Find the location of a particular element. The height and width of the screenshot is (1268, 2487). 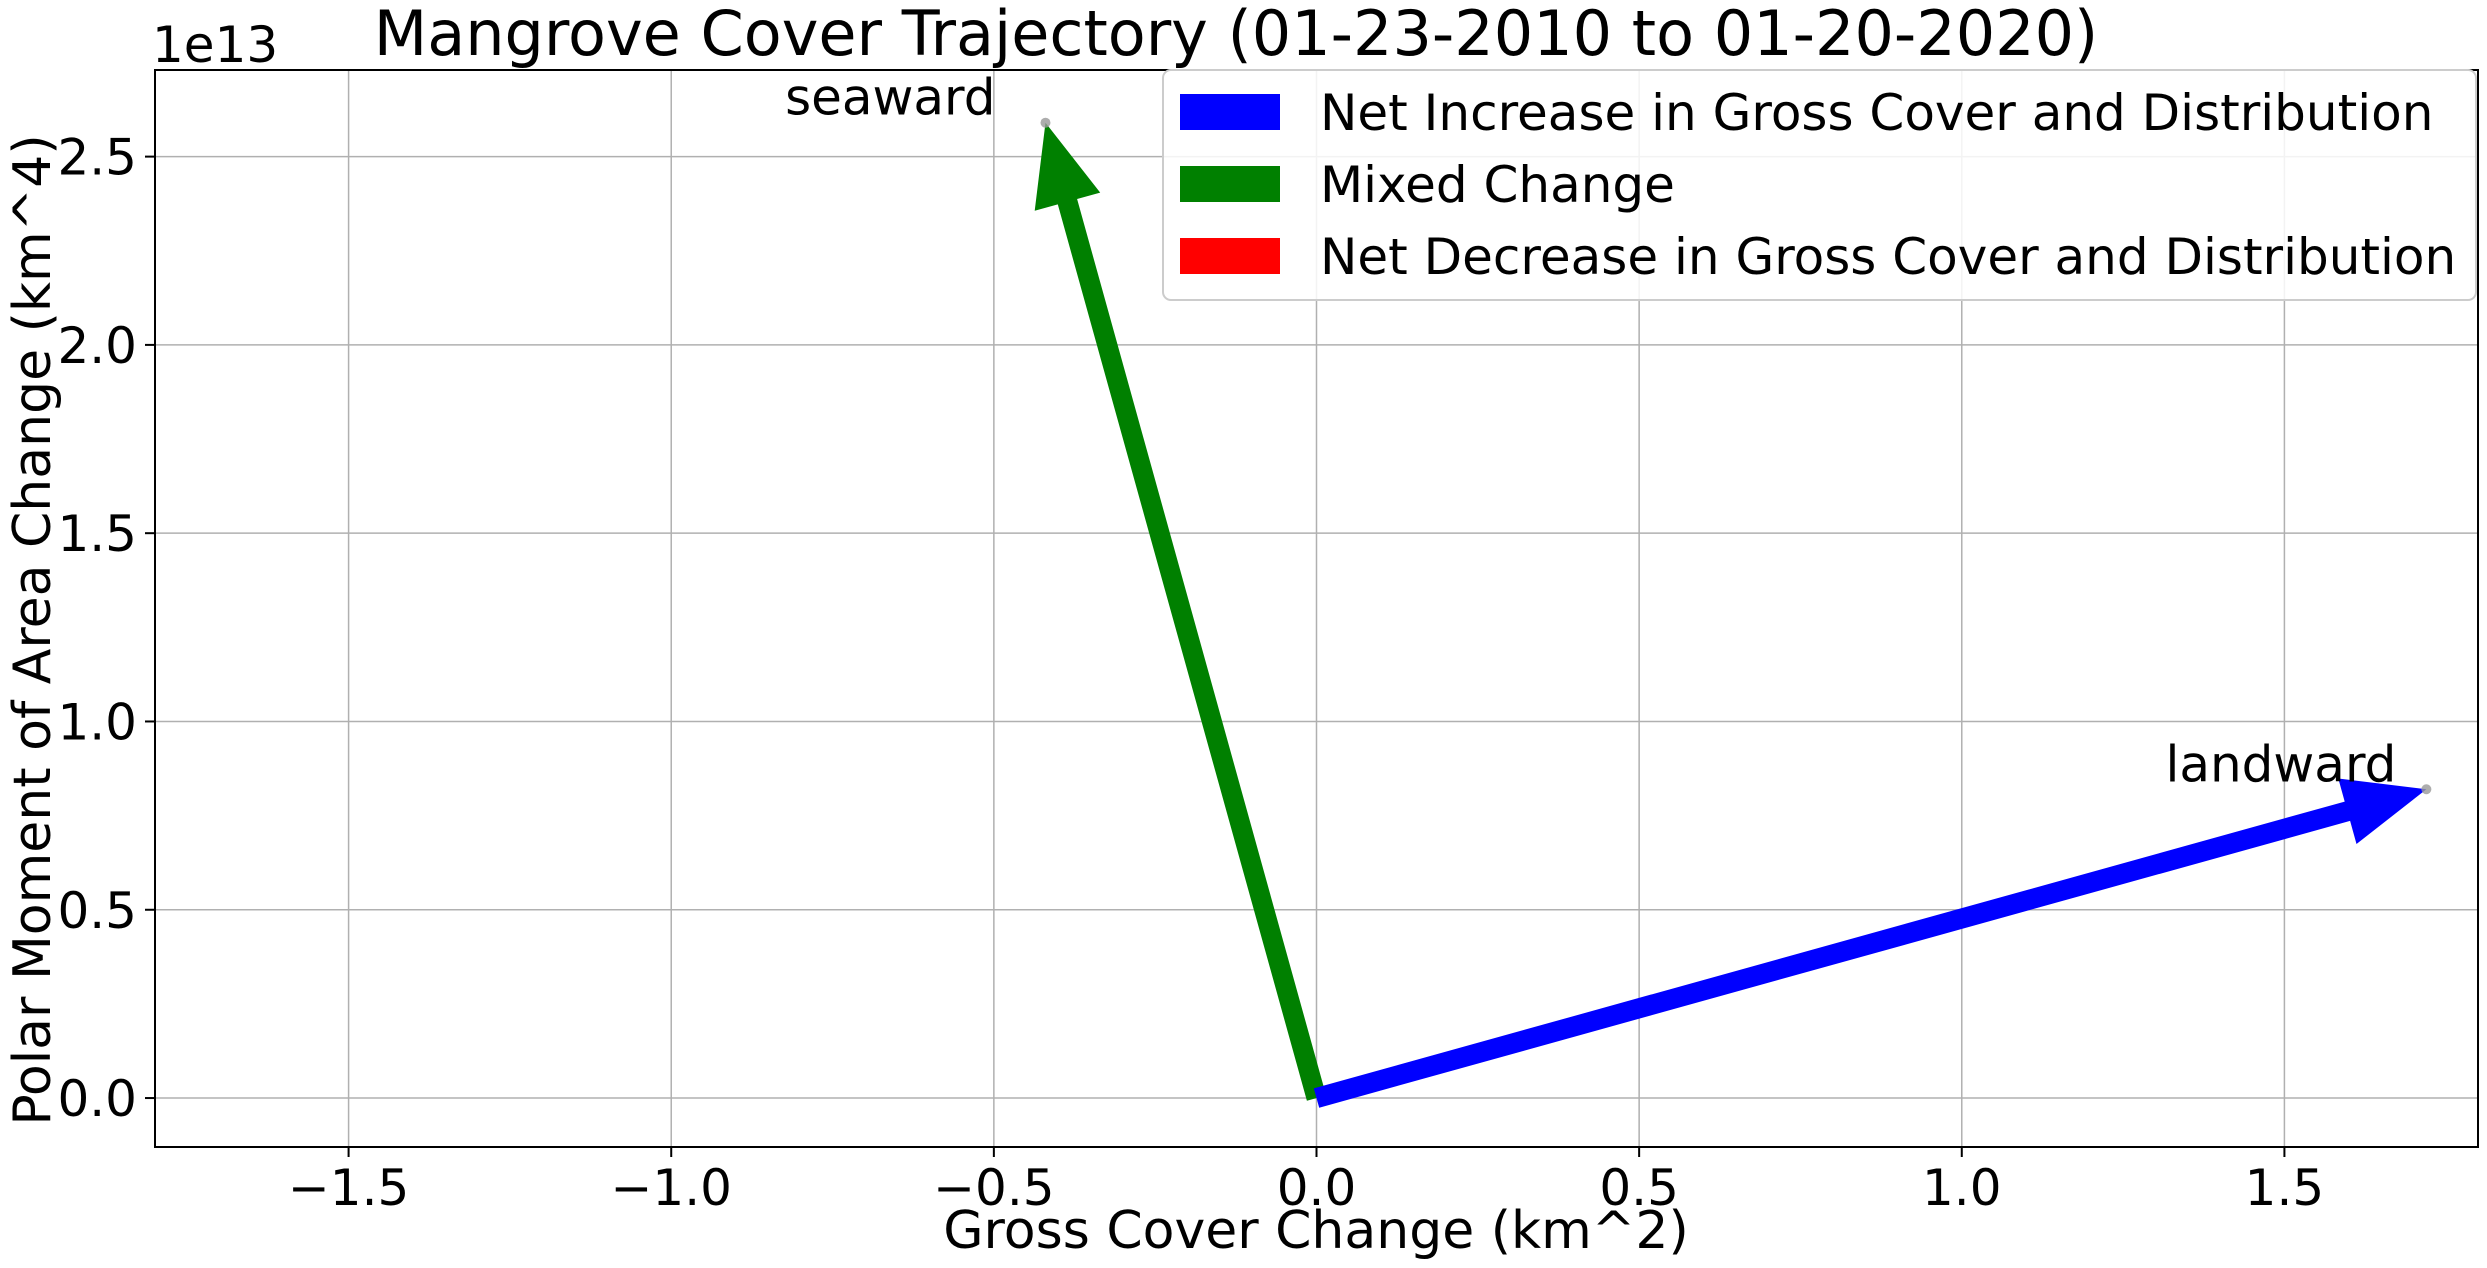

x-tick-label: 1.0 is located at coordinates (1962, 1188).